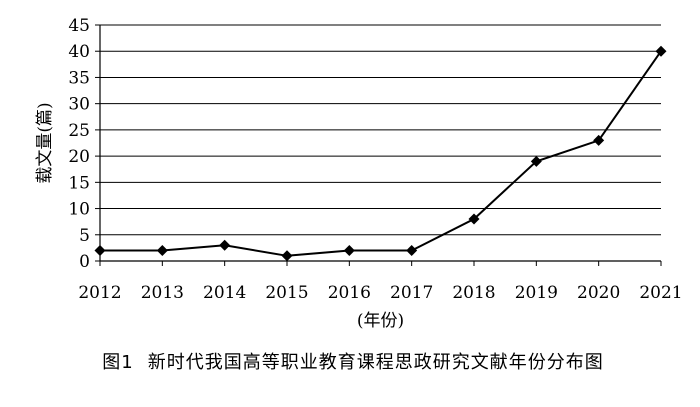  Describe the element at coordinates (349, 293) in the screenshot. I see `x-tick-label: 2016` at that location.